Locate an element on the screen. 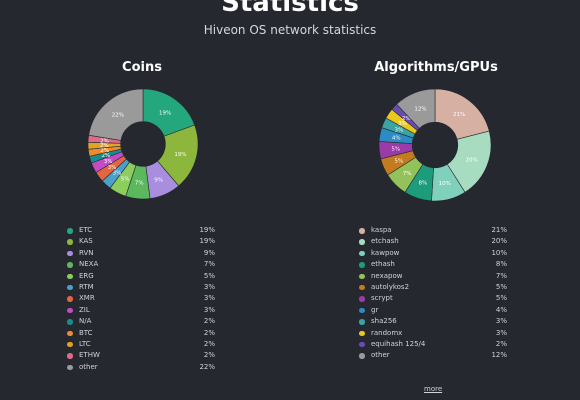  legend-label: ZIL is located at coordinates (84, 309).